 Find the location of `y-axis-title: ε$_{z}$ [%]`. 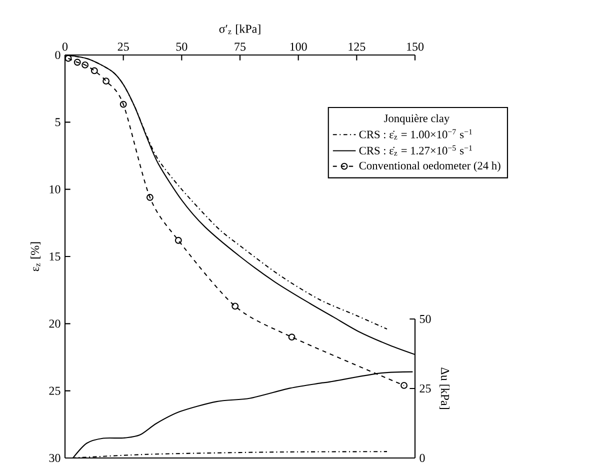

y-axis-title: ε$_{z}$ [%] is located at coordinates (35, 257).